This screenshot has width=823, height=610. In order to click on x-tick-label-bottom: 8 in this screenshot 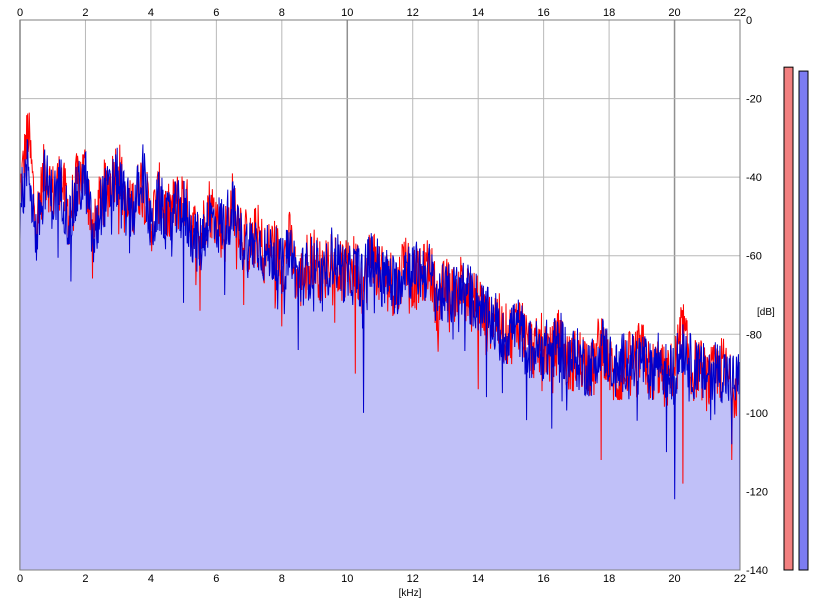, I will do `click(282, 579)`.